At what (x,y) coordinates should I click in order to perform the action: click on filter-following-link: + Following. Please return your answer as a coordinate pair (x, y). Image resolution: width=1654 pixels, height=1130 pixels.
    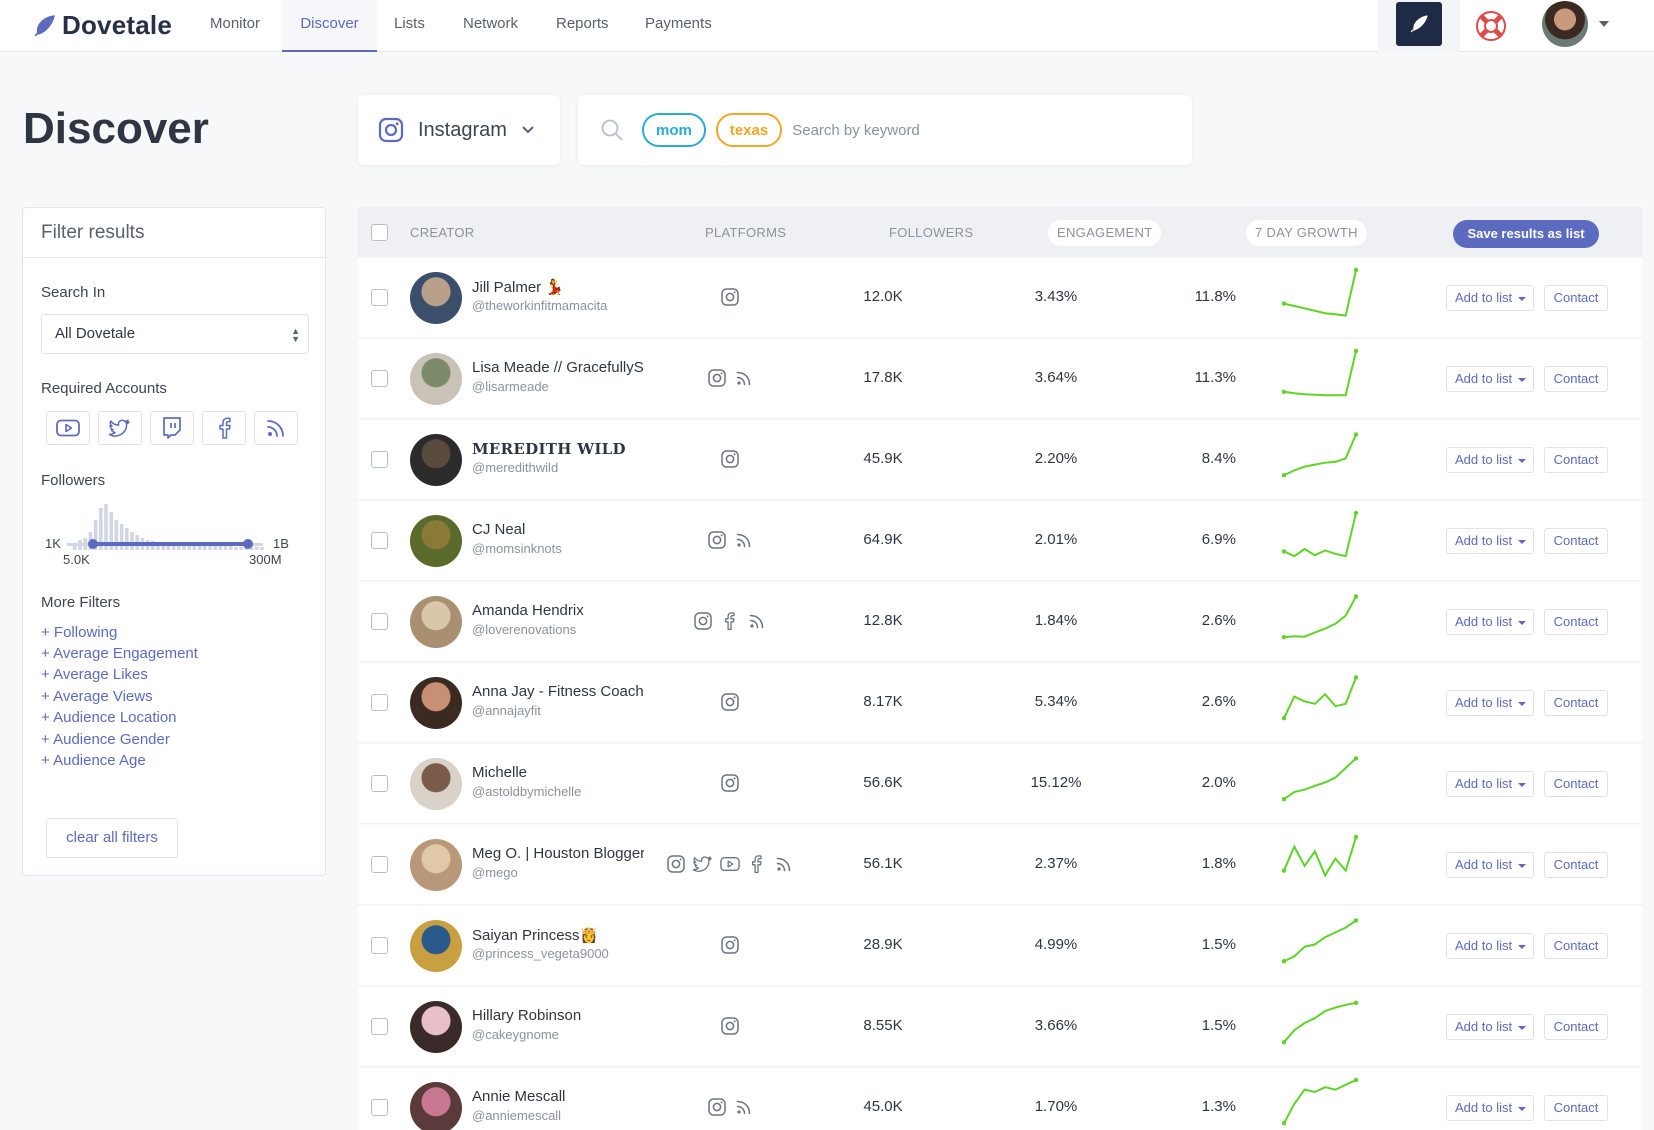
    Looking at the image, I should click on (79, 632).